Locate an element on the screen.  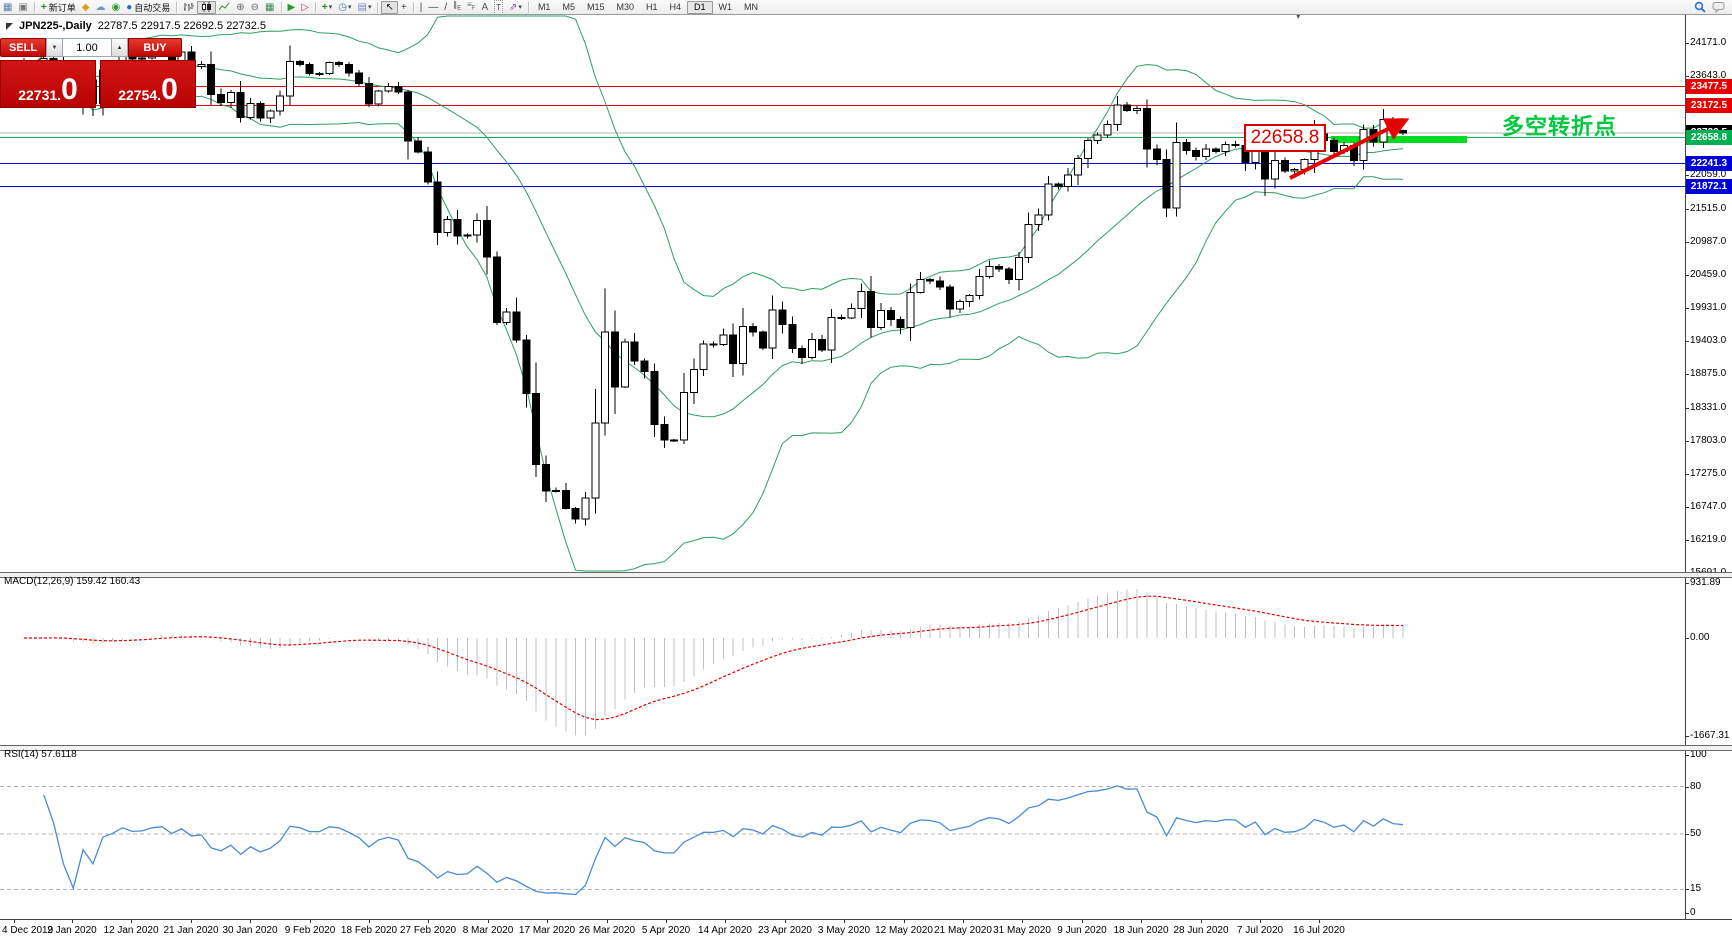
trendline-tool: / is located at coordinates (445, 7).